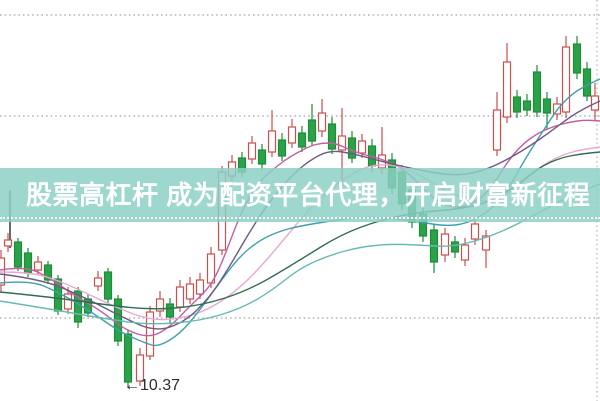 Image resolution: width=600 pixels, height=401 pixels. I want to click on low-price-value: 10.37, so click(160, 385).